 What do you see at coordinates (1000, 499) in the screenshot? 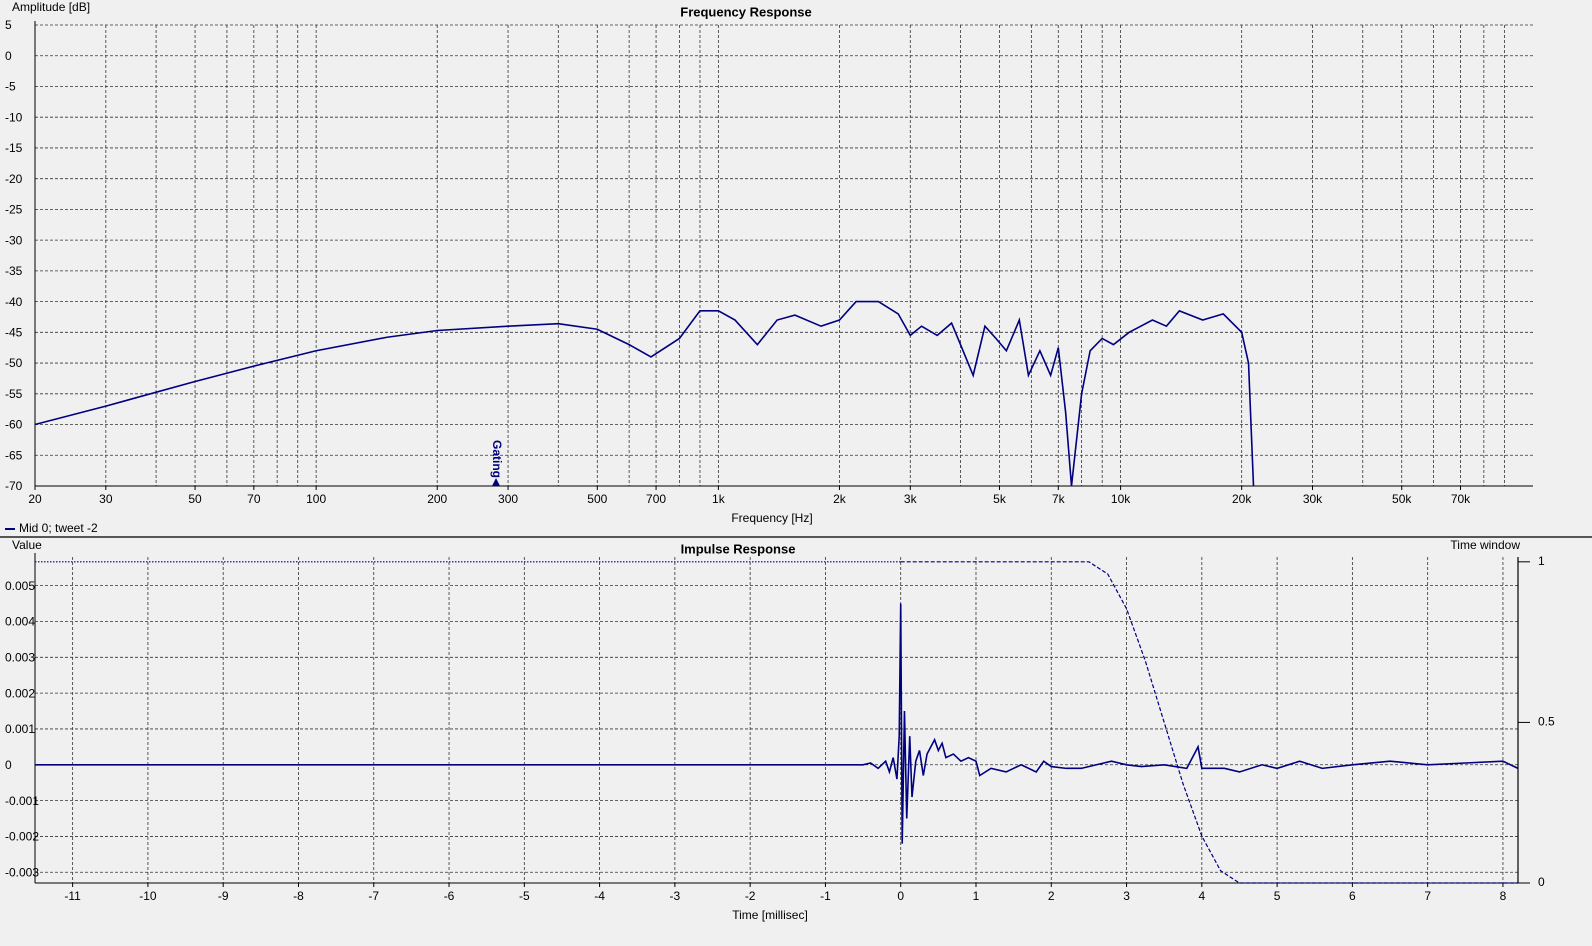
I see `x-tick-label: 5k` at bounding box center [1000, 499].